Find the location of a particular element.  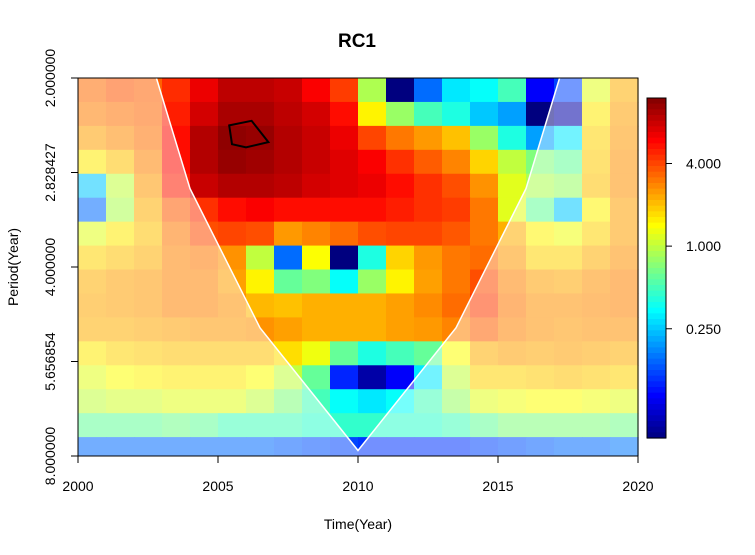

colorbar-tick-label: 4.000 is located at coordinates (703, 163).